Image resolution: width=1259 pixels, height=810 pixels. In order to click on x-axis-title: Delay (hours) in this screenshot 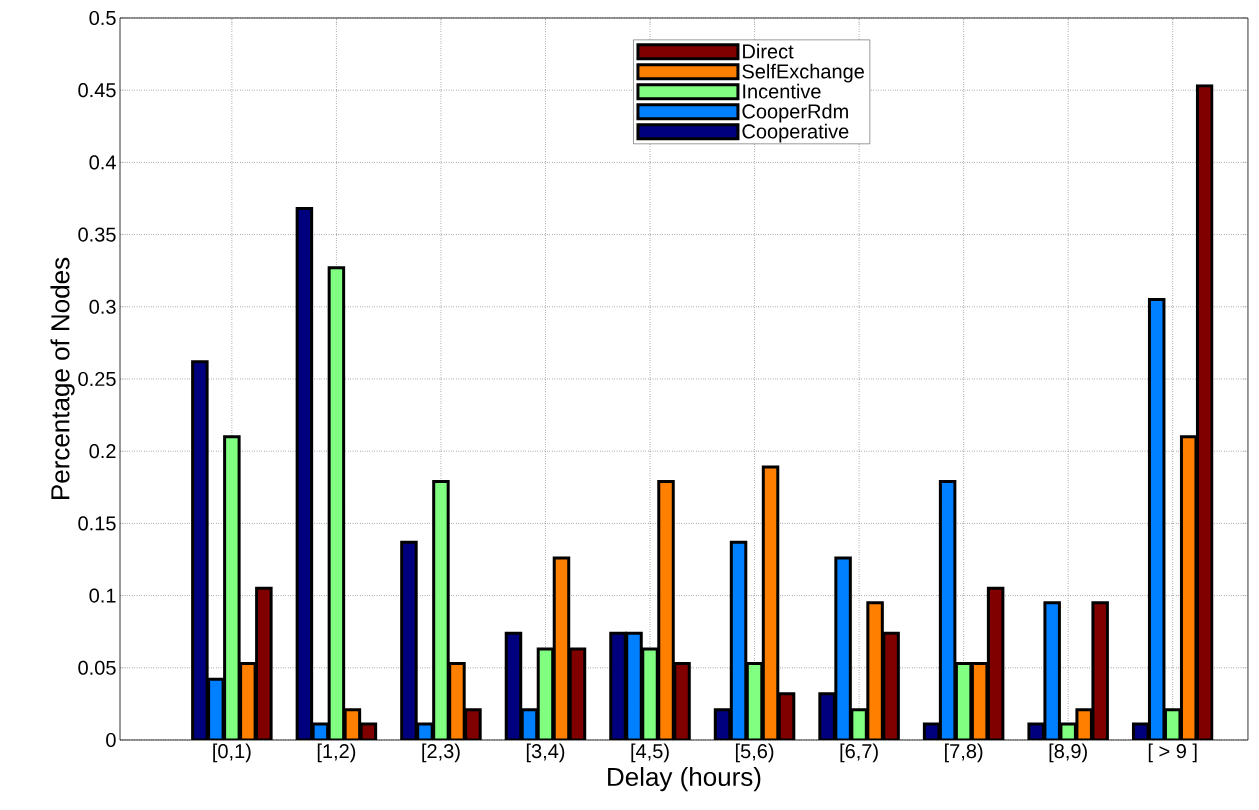, I will do `click(684, 779)`.